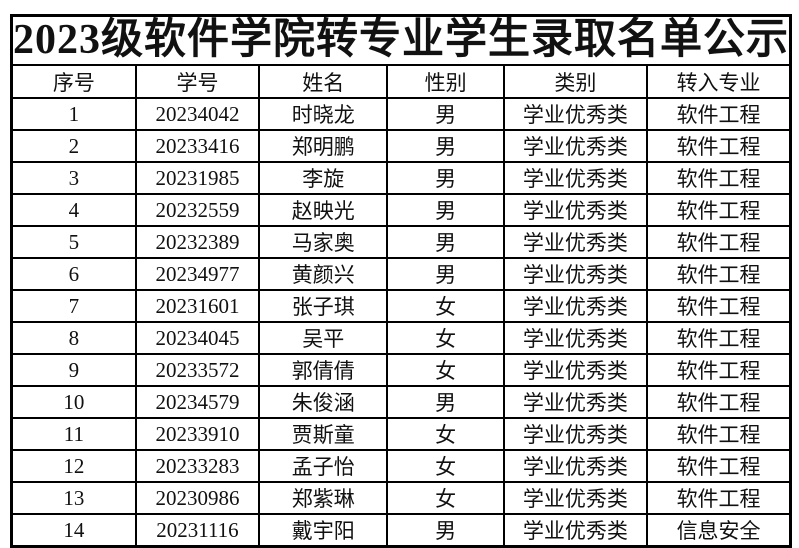  What do you see at coordinates (73, 530) in the screenshot?
I see `cell-index: 14` at bounding box center [73, 530].